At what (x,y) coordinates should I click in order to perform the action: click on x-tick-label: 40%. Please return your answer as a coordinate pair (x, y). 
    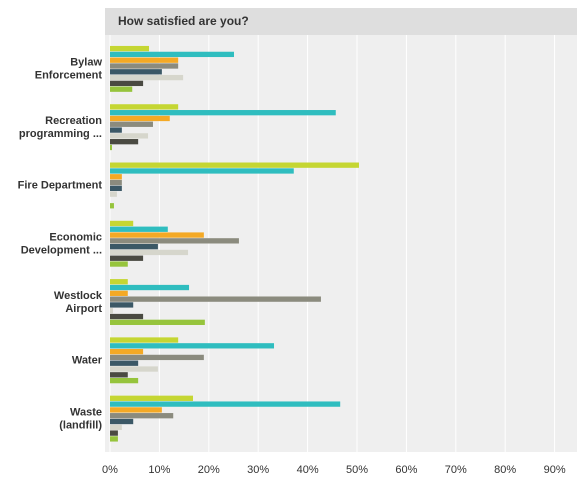
    Looking at the image, I should click on (308, 470).